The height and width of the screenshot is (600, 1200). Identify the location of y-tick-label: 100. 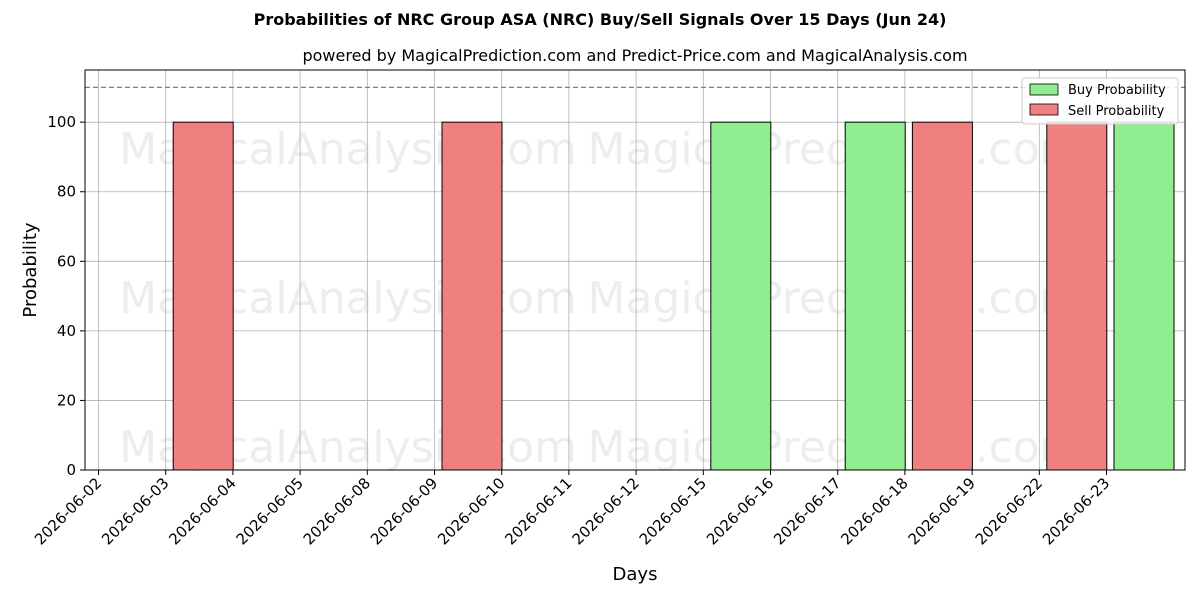
(61, 122).